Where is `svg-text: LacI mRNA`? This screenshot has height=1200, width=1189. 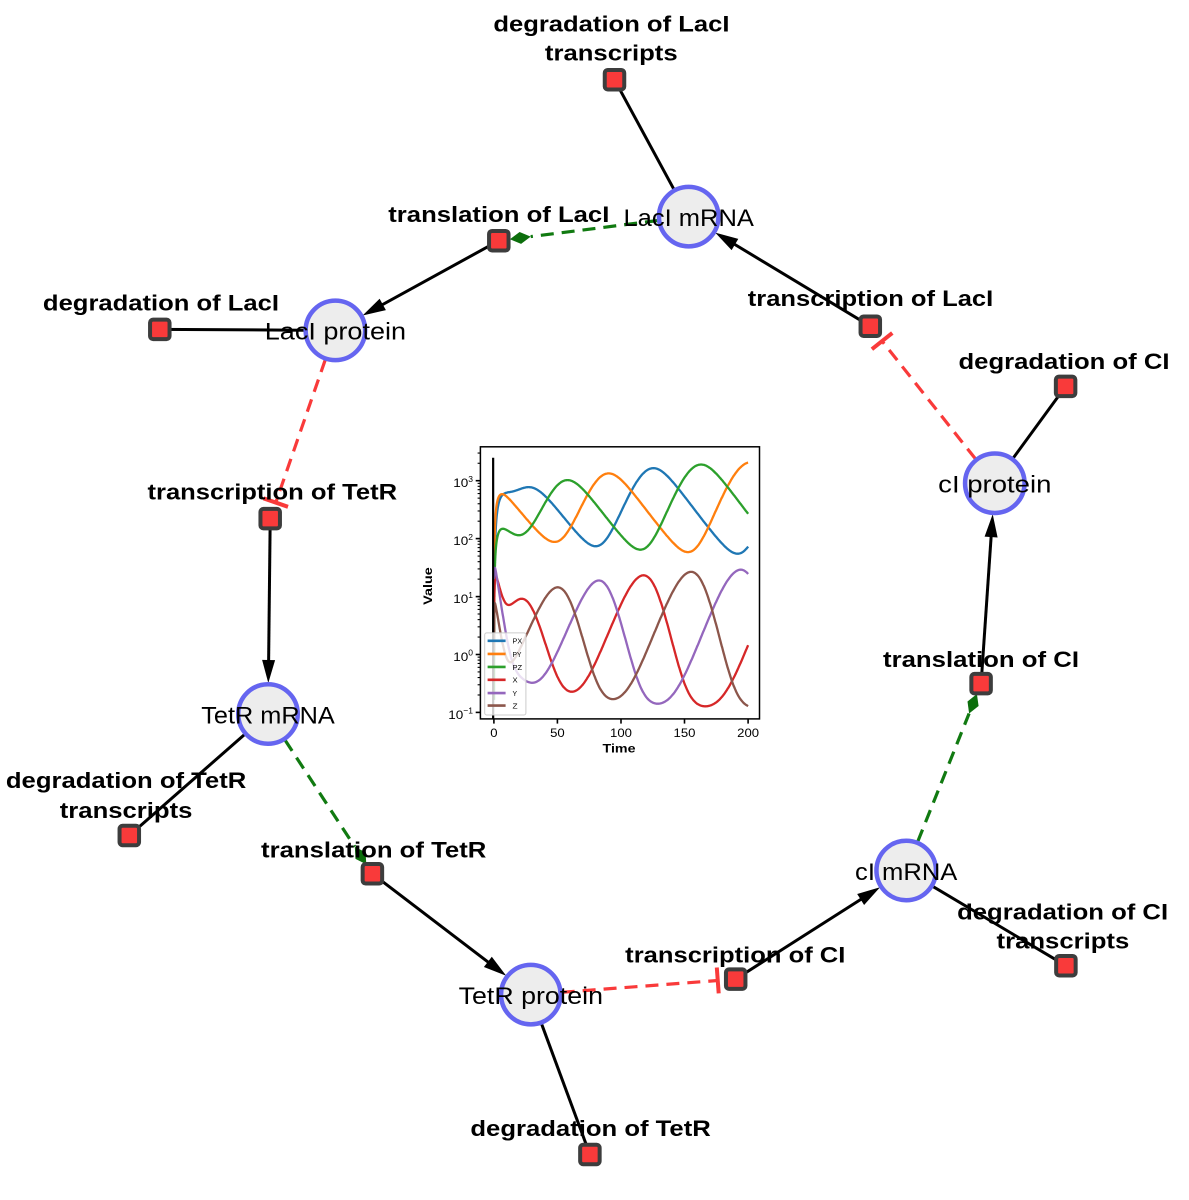
svg-text: LacI mRNA is located at coordinates (689, 218).